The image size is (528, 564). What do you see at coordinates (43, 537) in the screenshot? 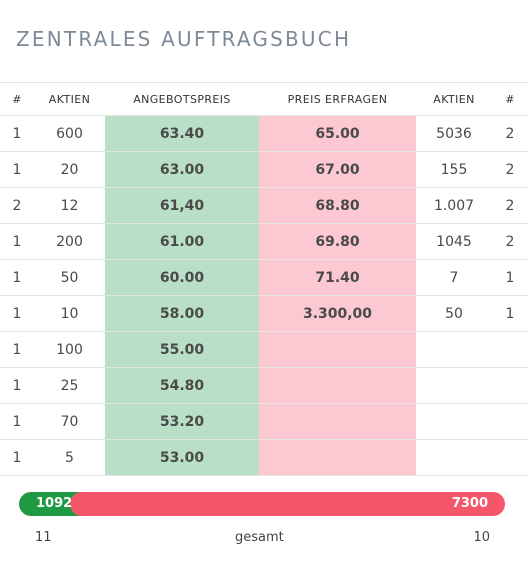
I see `bid-orders-total: 11` at bounding box center [43, 537].